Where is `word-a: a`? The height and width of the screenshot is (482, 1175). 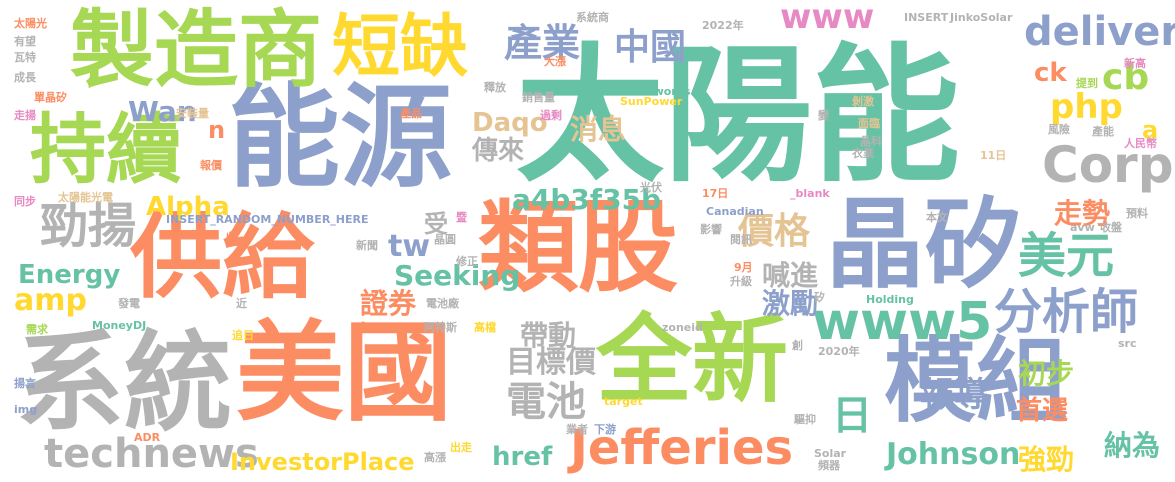
word-a: a is located at coordinates (1150, 130).